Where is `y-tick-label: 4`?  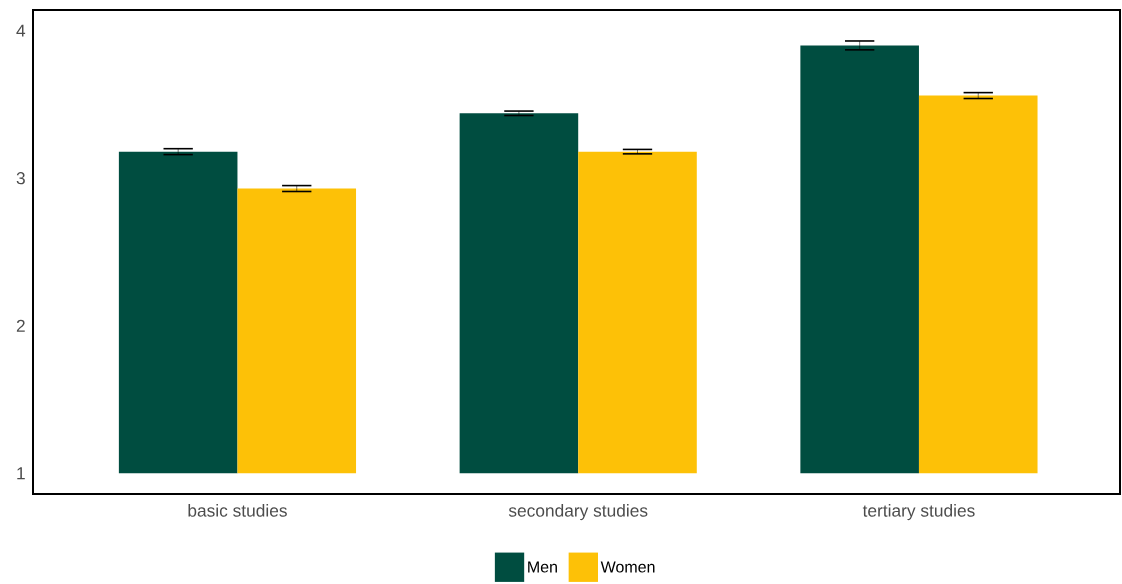 y-tick-label: 4 is located at coordinates (21, 30).